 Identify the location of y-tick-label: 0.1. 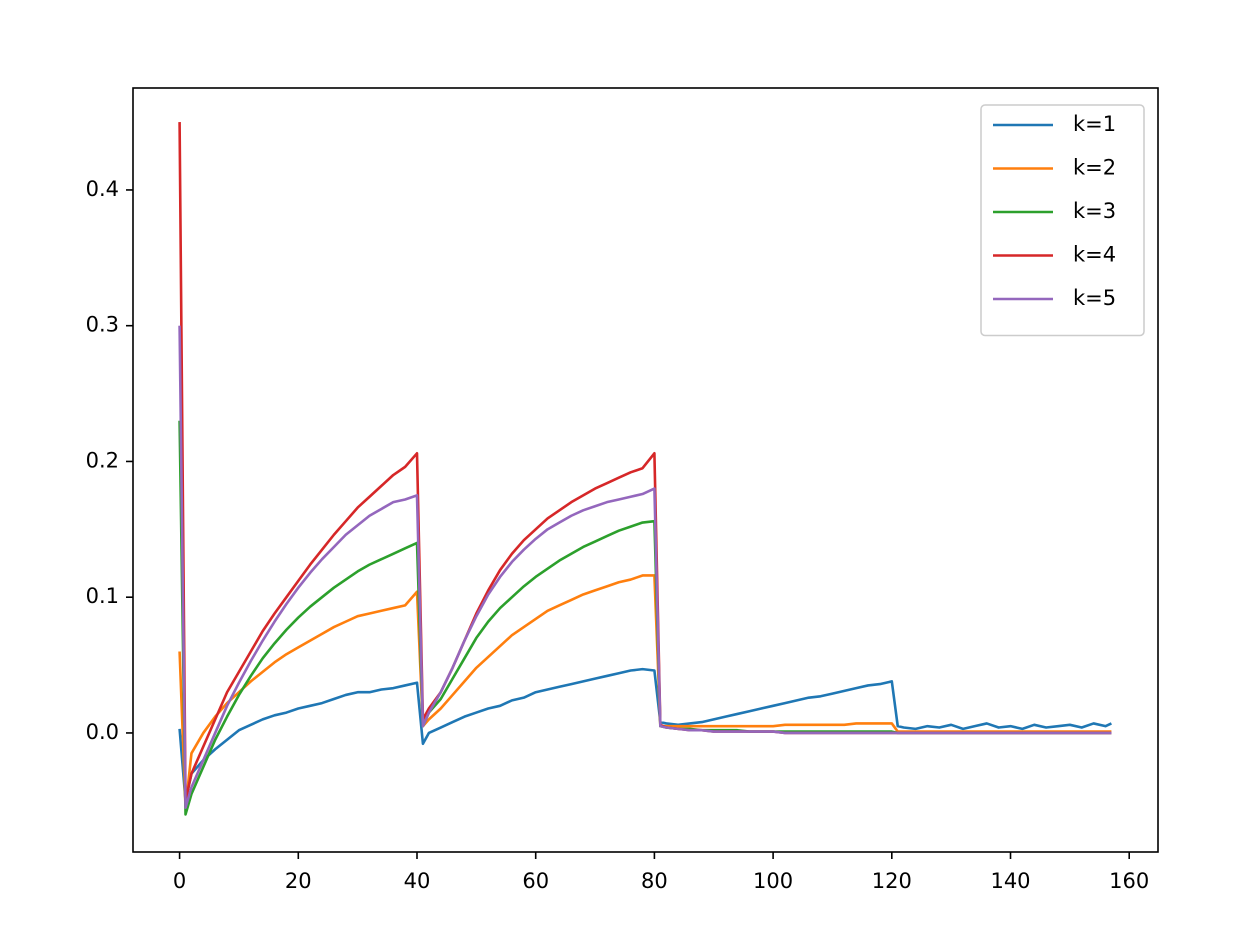
(102, 596).